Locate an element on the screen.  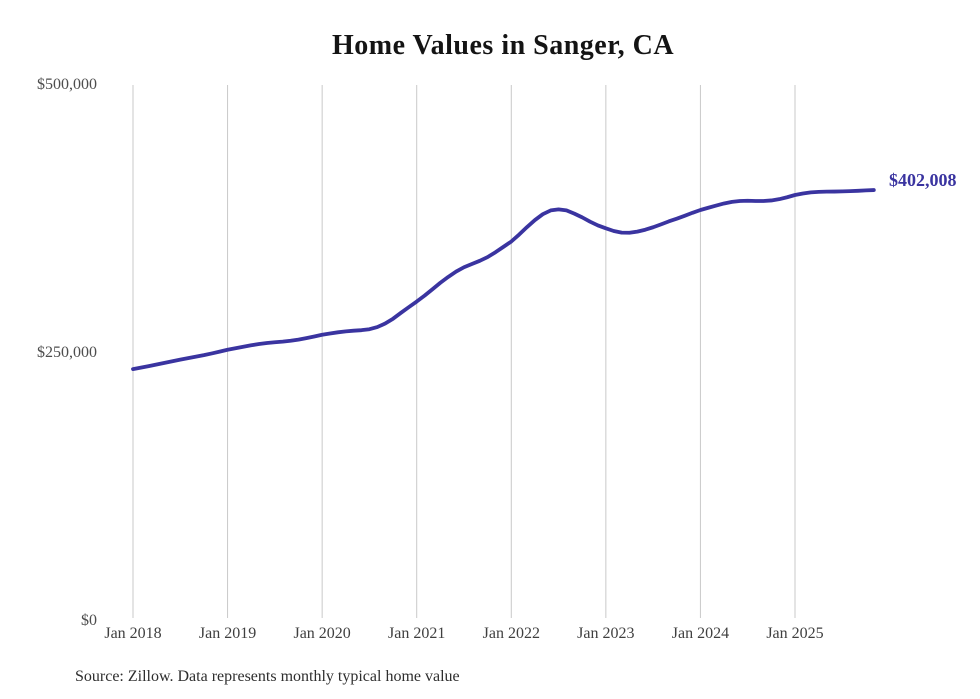
x-tick-label-2023: Jan 2023 is located at coordinates (606, 633).